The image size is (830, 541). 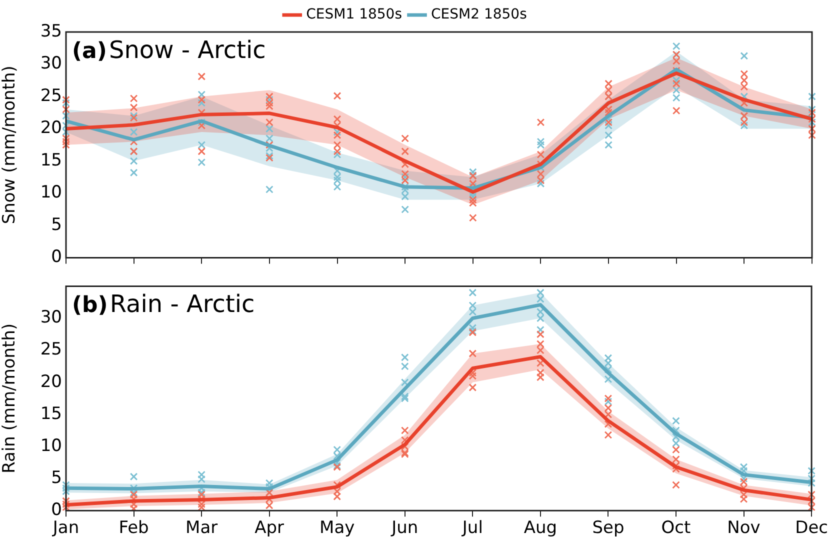 I want to click on x-tick-label: Nov, so click(x=743, y=528).